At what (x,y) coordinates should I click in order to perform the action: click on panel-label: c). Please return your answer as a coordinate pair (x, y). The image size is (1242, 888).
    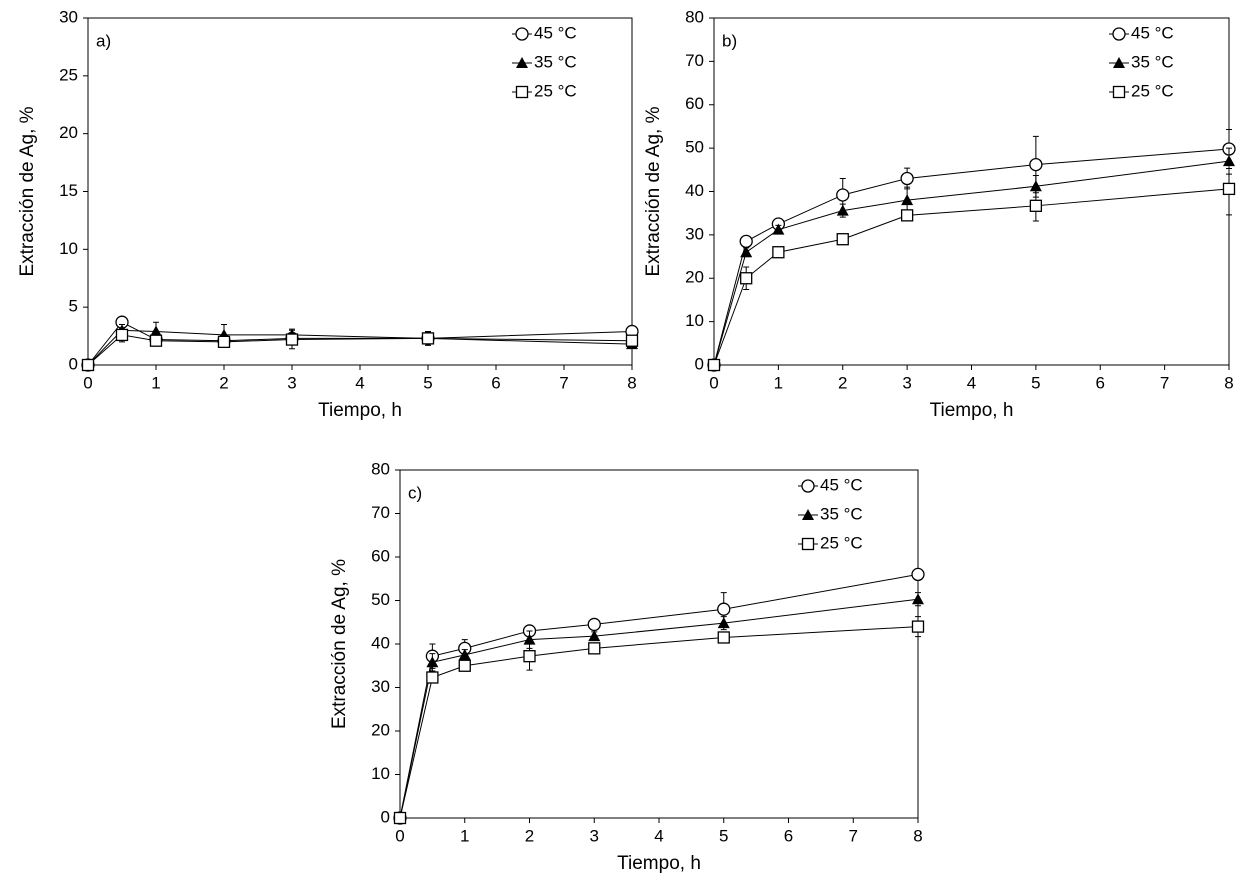
    Looking at the image, I should click on (415, 492).